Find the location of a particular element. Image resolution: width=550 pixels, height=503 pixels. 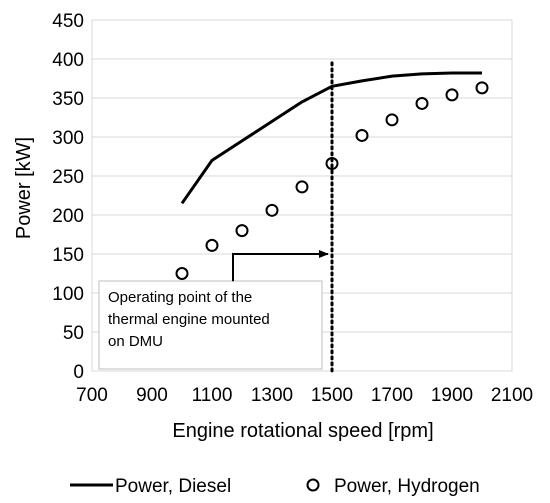

y-tick-label: 100 is located at coordinates (68, 294).